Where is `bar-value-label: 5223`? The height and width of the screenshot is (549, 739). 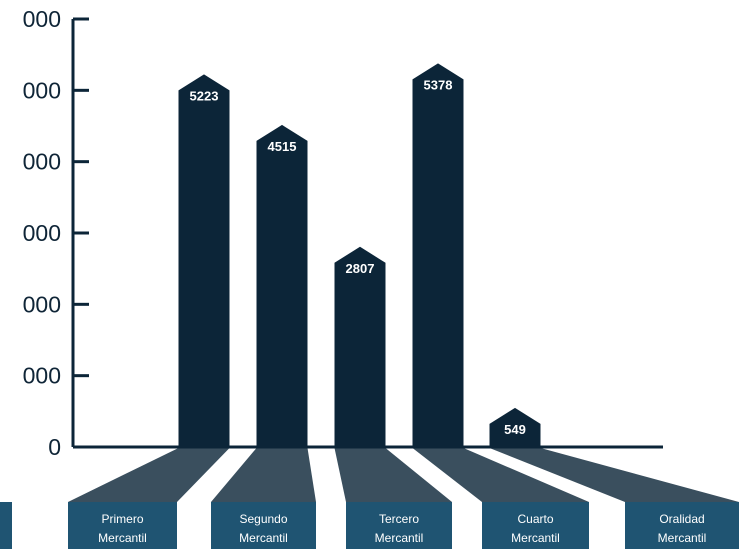 bar-value-label: 5223 is located at coordinates (204, 95).